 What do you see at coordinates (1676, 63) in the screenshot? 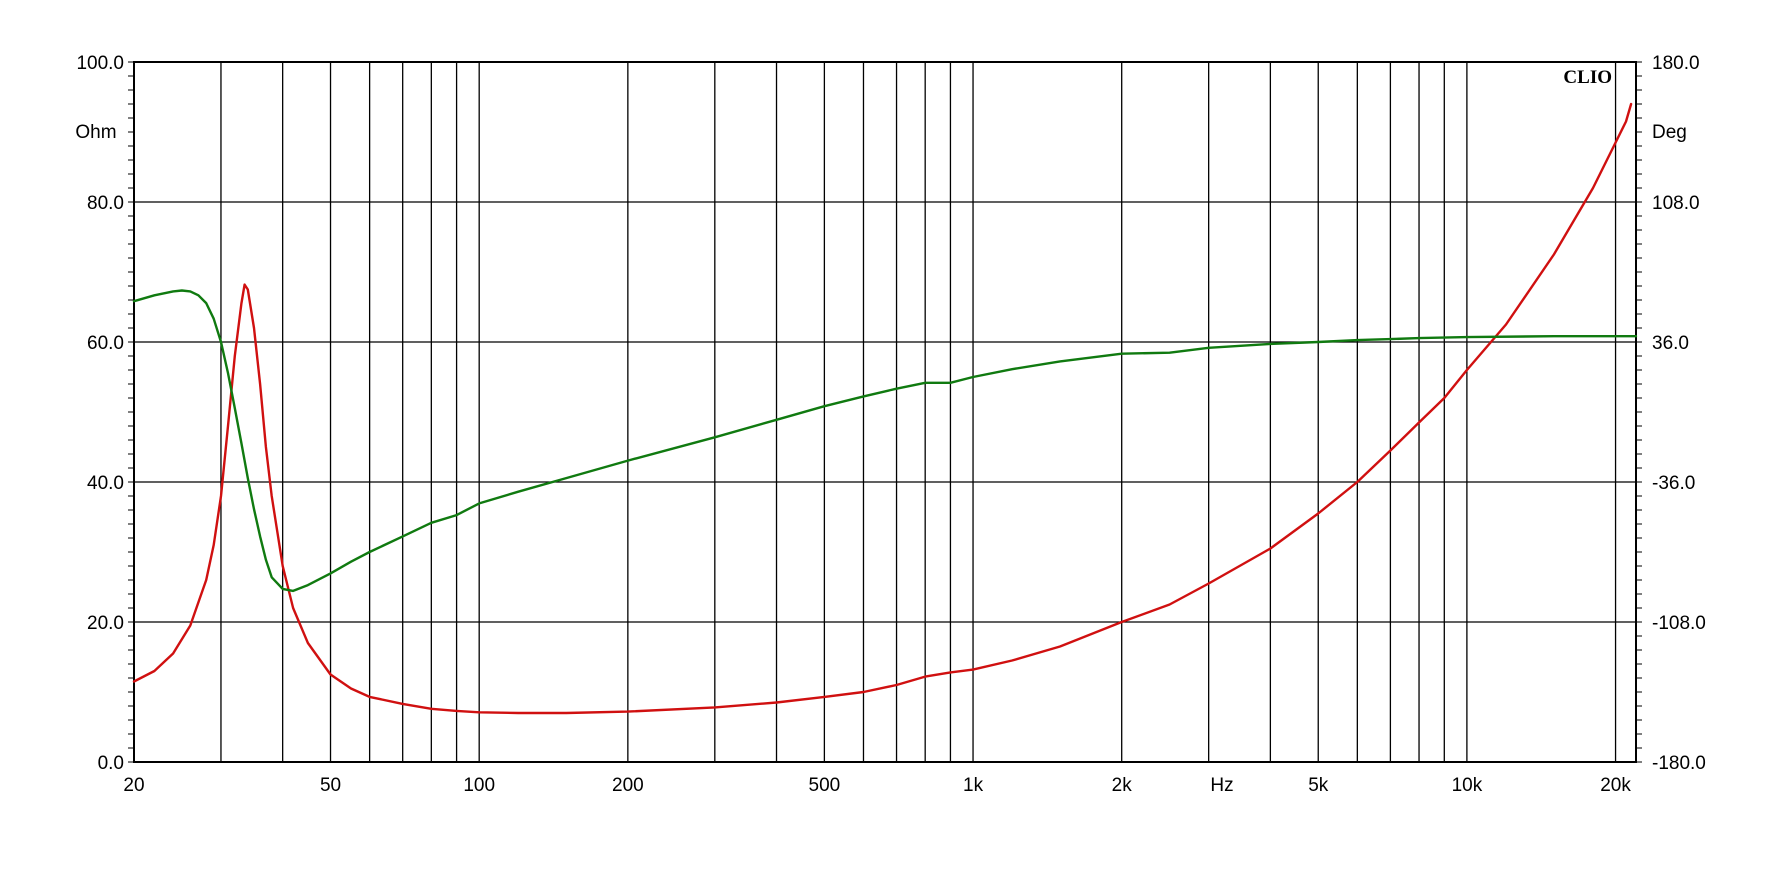
I see `y-right-tick-label: 180.0` at bounding box center [1676, 63].